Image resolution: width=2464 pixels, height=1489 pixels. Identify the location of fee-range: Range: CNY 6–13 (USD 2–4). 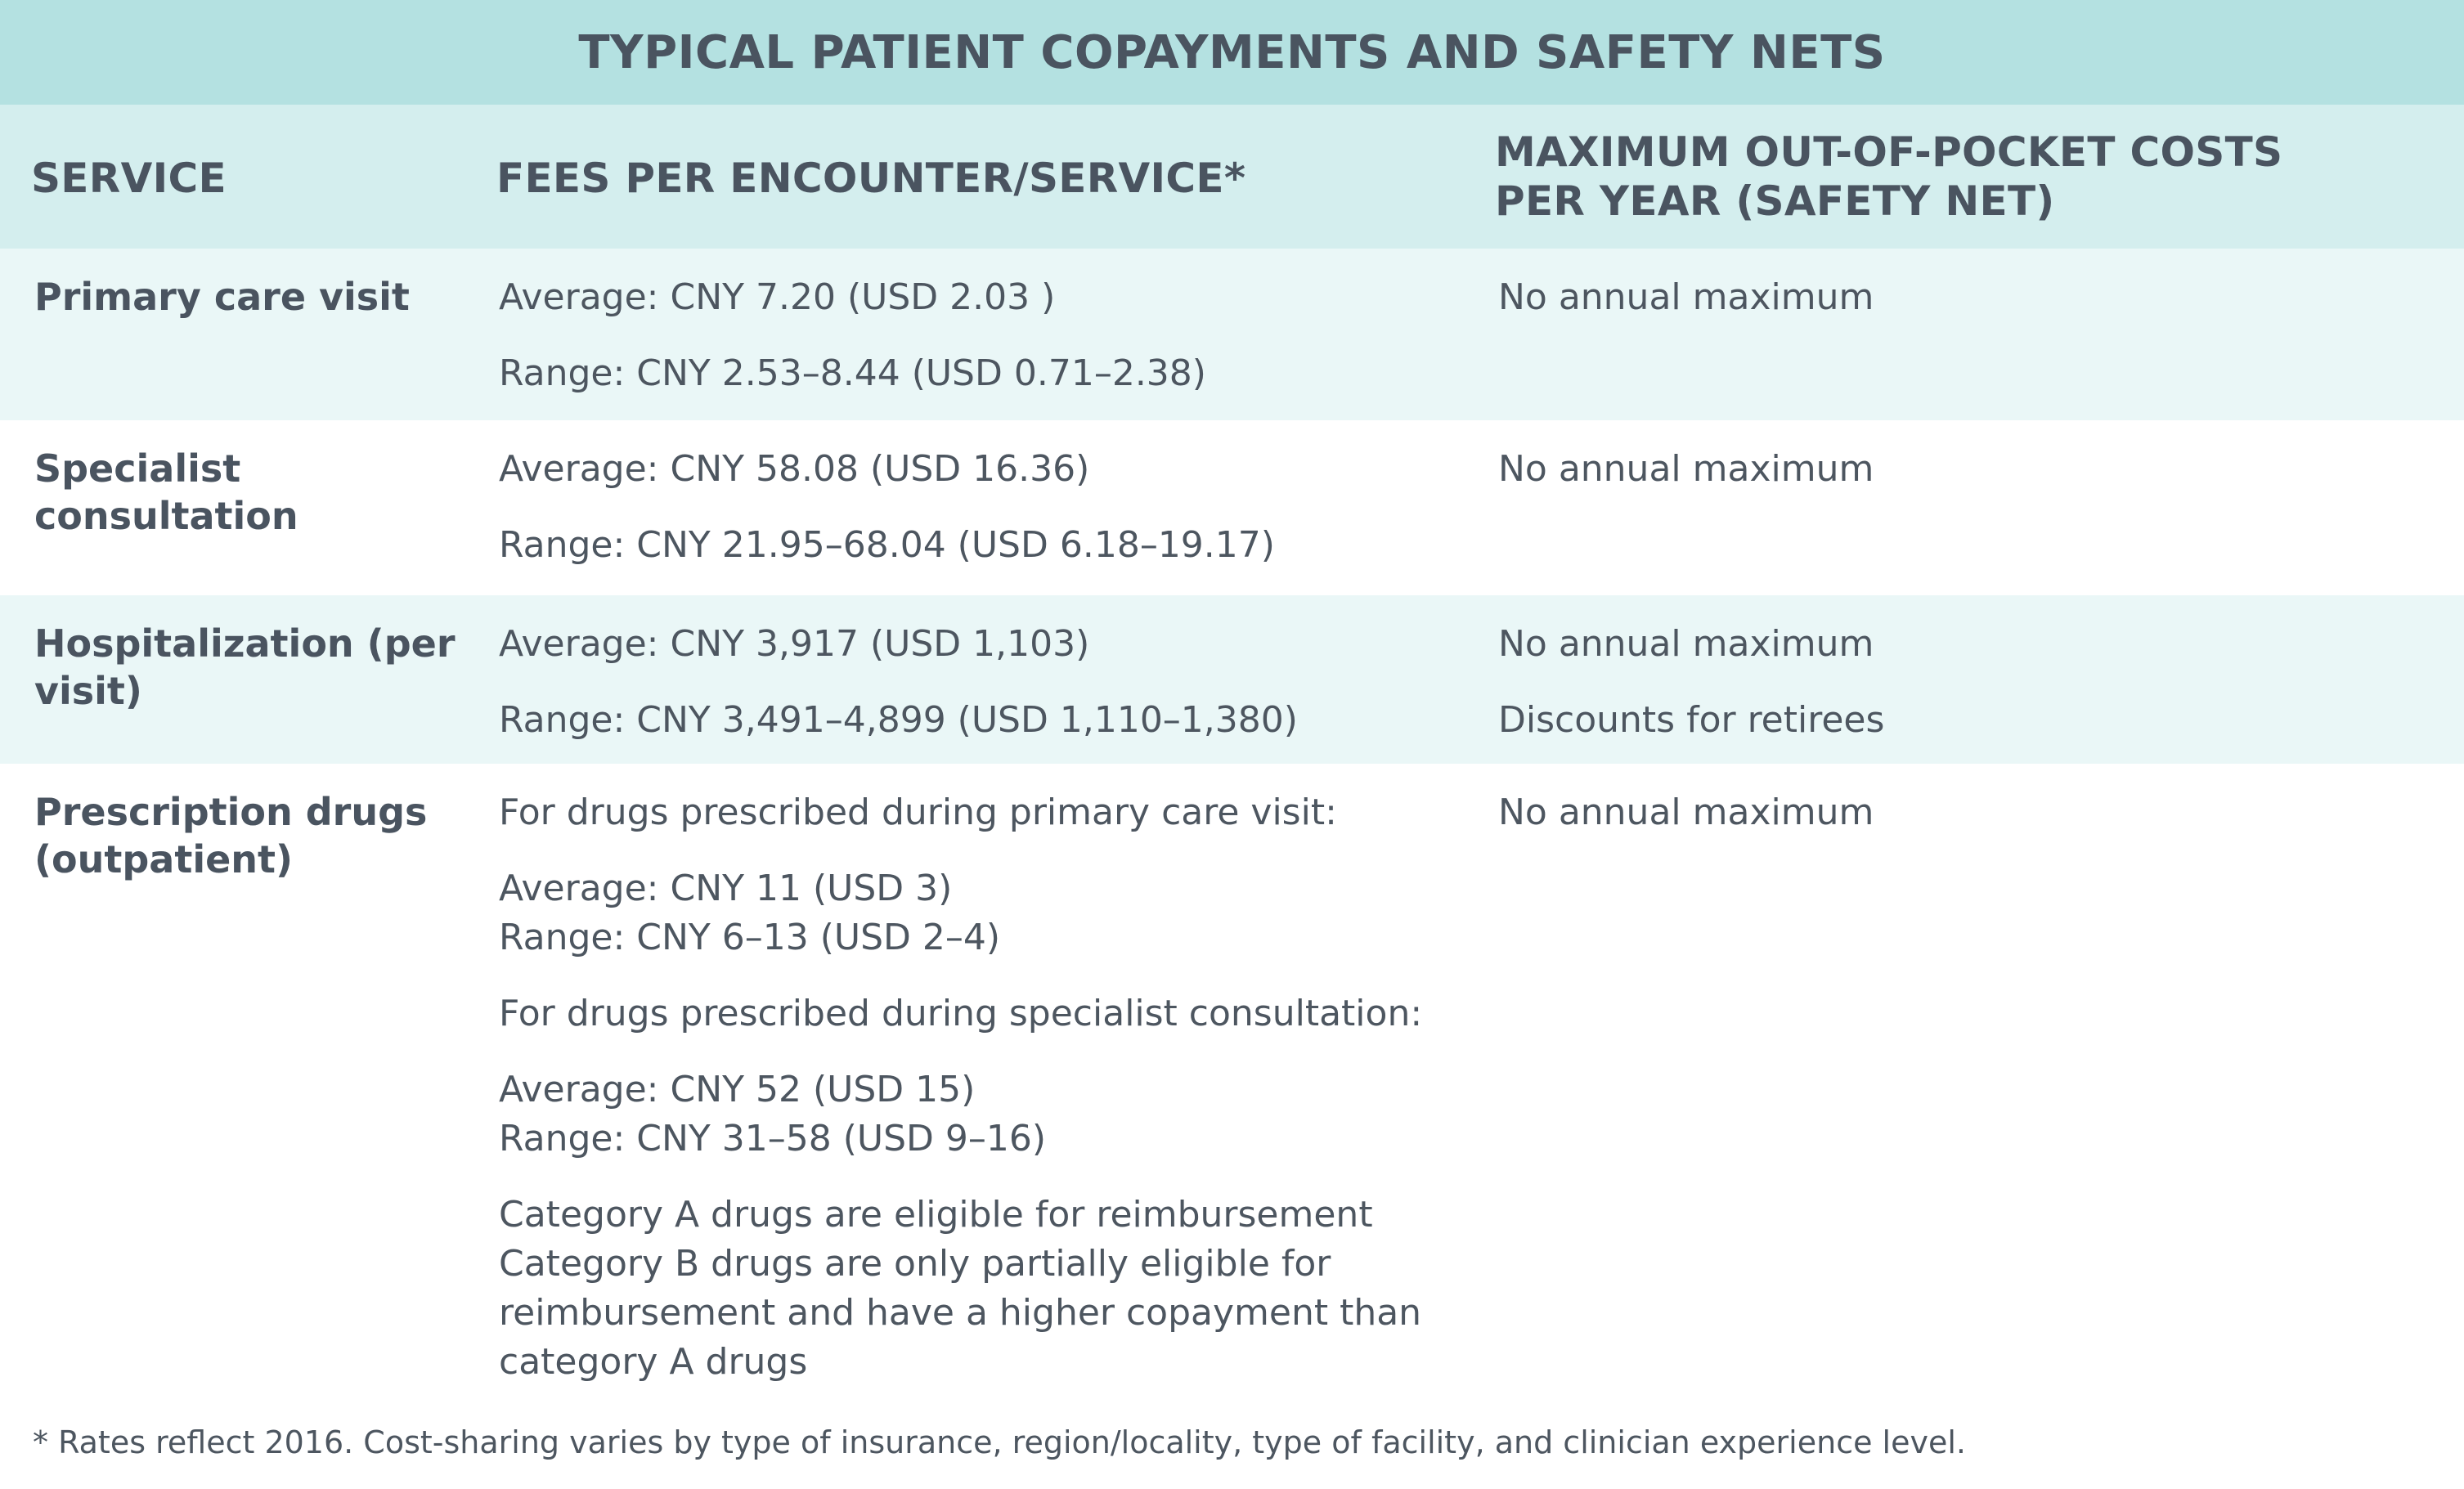
(750, 937).